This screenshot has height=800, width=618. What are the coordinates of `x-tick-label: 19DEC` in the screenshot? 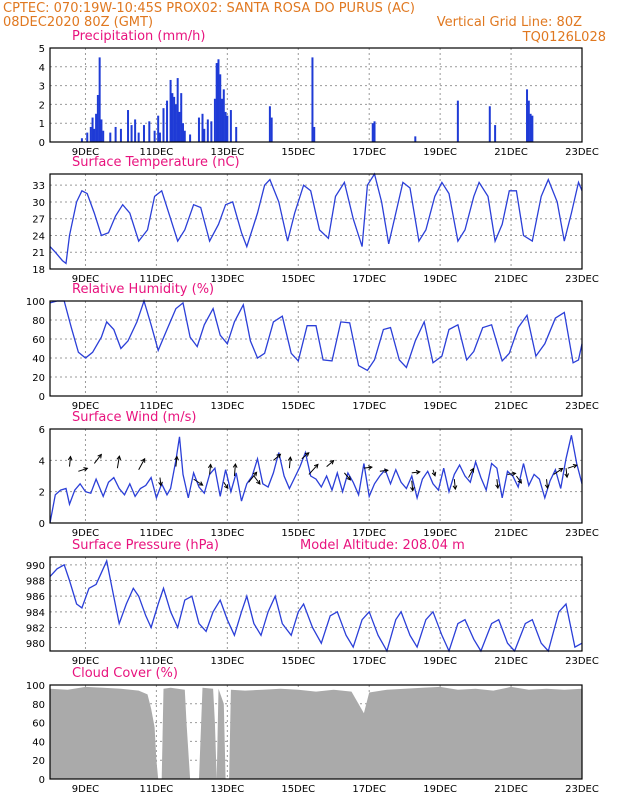 It's located at (440, 152).